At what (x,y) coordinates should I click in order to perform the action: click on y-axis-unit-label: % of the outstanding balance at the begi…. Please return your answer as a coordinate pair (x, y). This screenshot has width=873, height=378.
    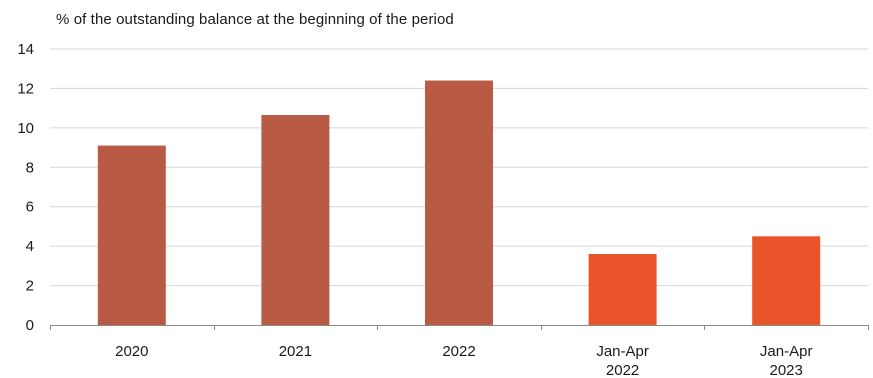
    Looking at the image, I should click on (255, 19).